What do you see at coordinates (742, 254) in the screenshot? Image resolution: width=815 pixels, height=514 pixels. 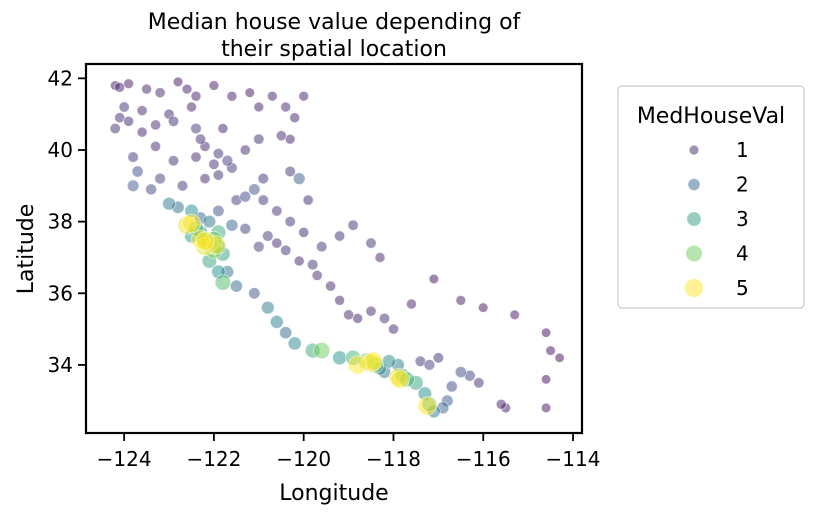 I see `legend-label: 4` at bounding box center [742, 254].